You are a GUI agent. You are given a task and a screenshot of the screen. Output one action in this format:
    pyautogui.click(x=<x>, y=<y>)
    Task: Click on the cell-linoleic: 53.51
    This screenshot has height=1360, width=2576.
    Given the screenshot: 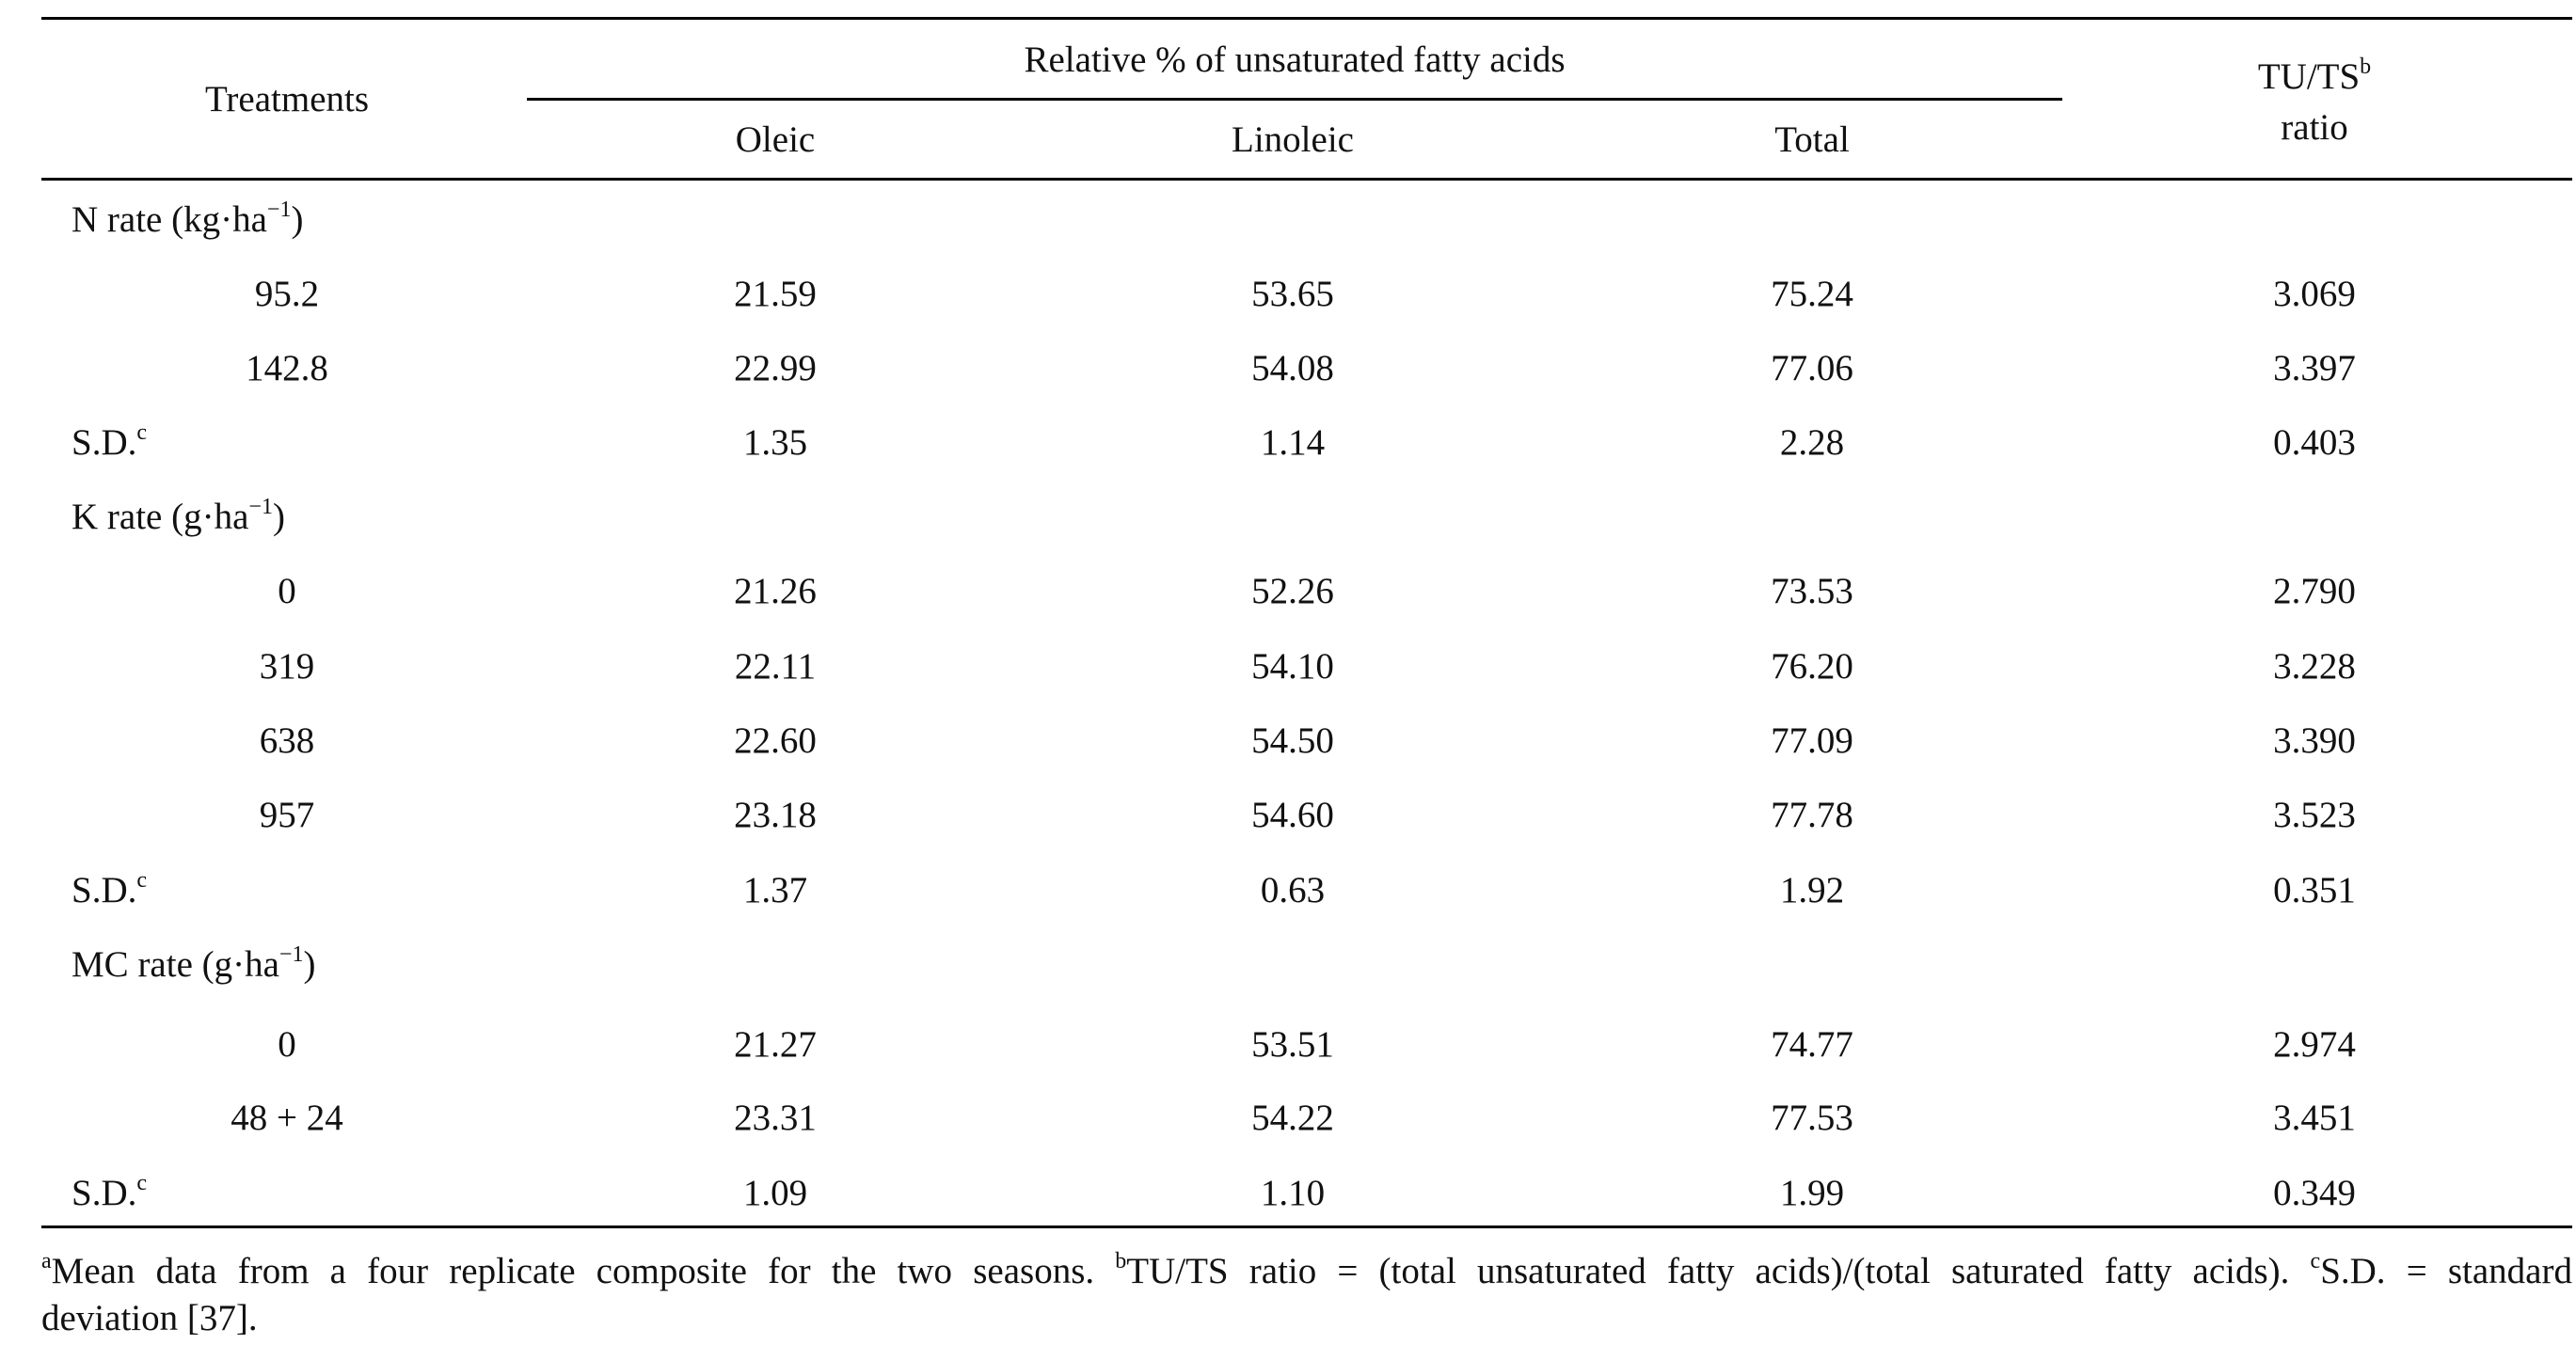 What is the action you would take?
    pyautogui.click(x=1292, y=1044)
    